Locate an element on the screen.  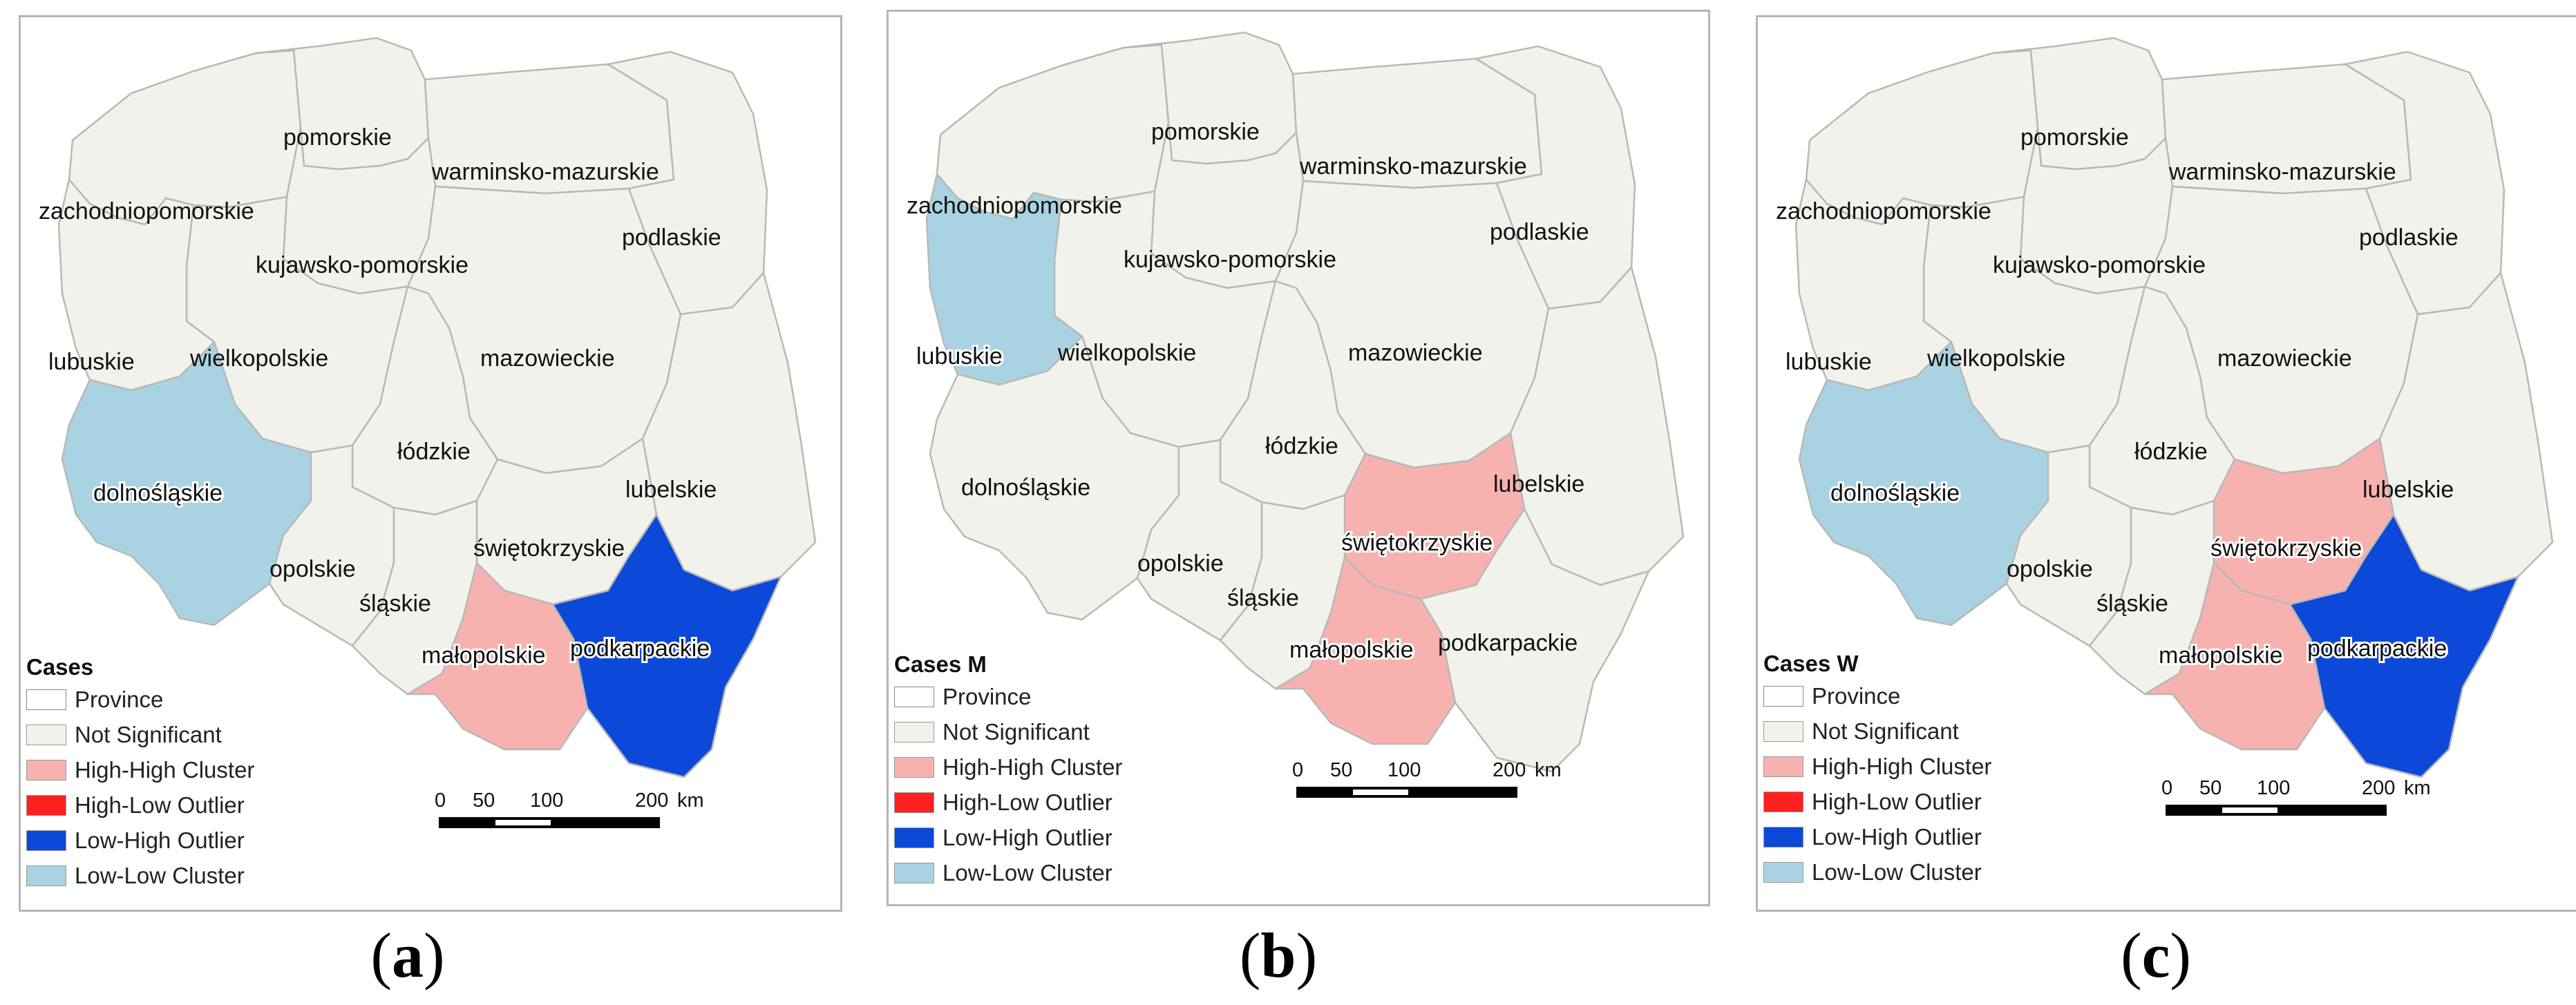
province-label: podkarpackie is located at coordinates (640, 648).